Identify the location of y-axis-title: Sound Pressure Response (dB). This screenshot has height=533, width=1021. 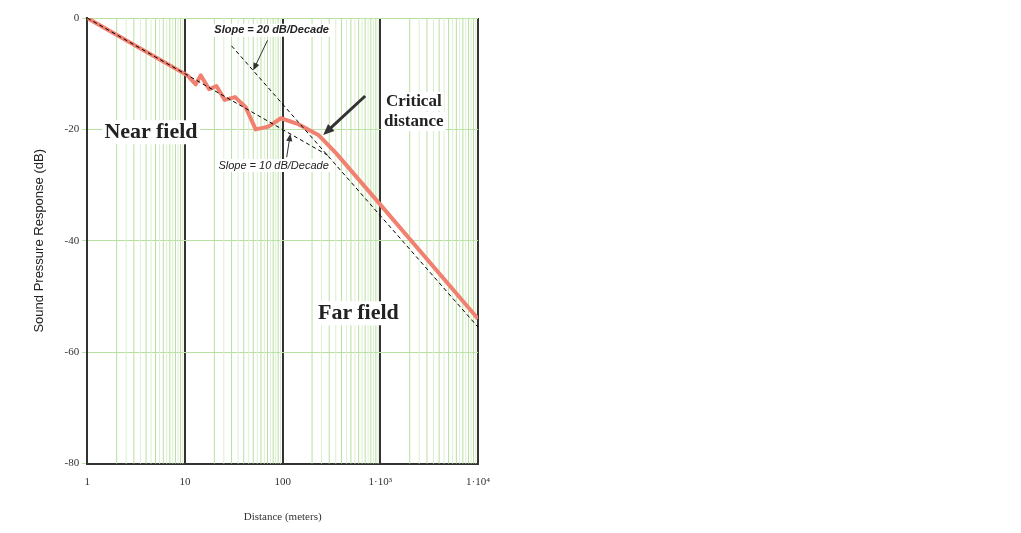
(39, 241).